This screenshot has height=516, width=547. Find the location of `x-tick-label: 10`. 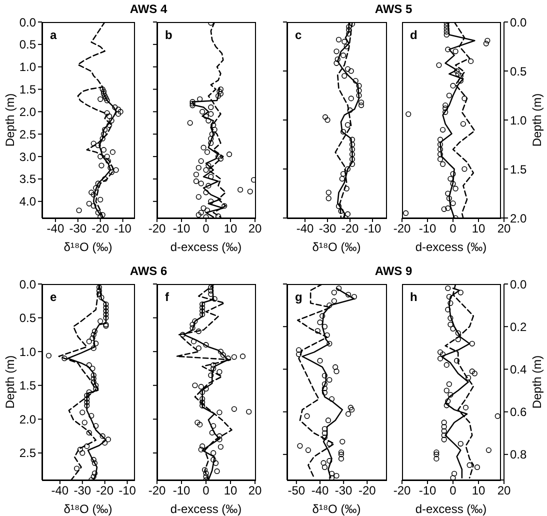

x-tick-label: 10 is located at coordinates (479, 229).